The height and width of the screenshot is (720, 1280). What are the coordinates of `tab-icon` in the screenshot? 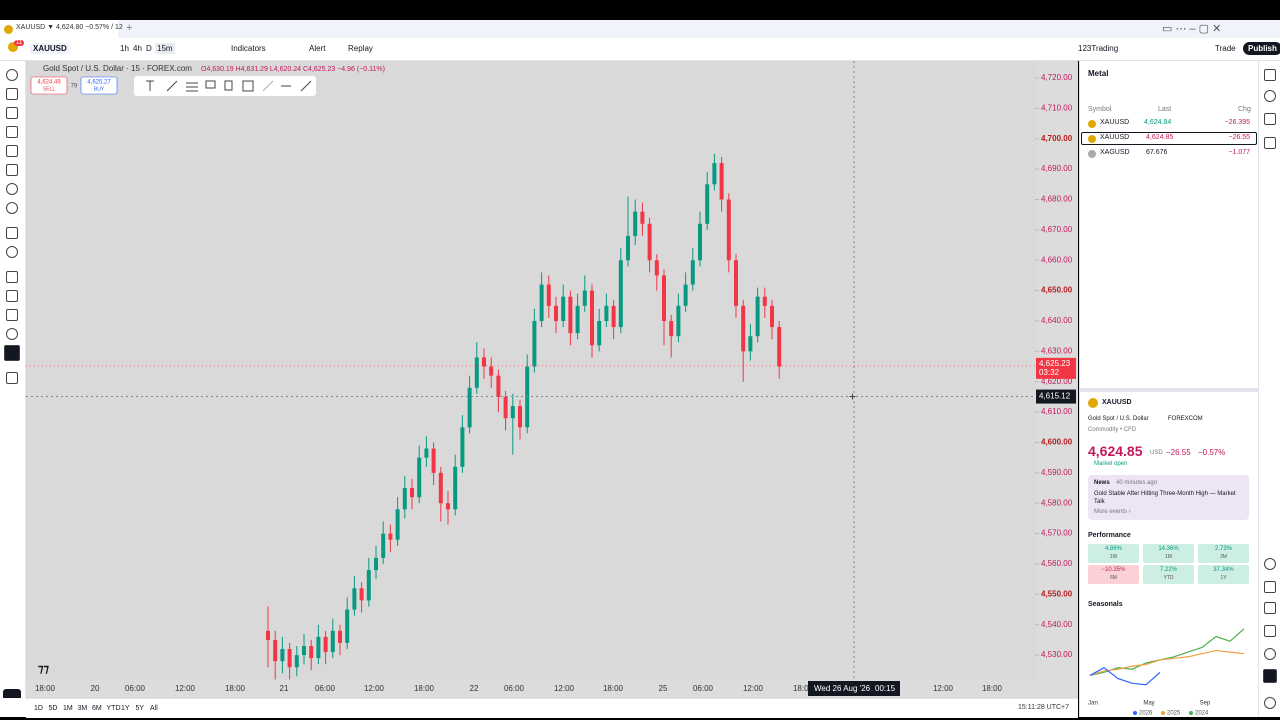 It's located at (8, 29).